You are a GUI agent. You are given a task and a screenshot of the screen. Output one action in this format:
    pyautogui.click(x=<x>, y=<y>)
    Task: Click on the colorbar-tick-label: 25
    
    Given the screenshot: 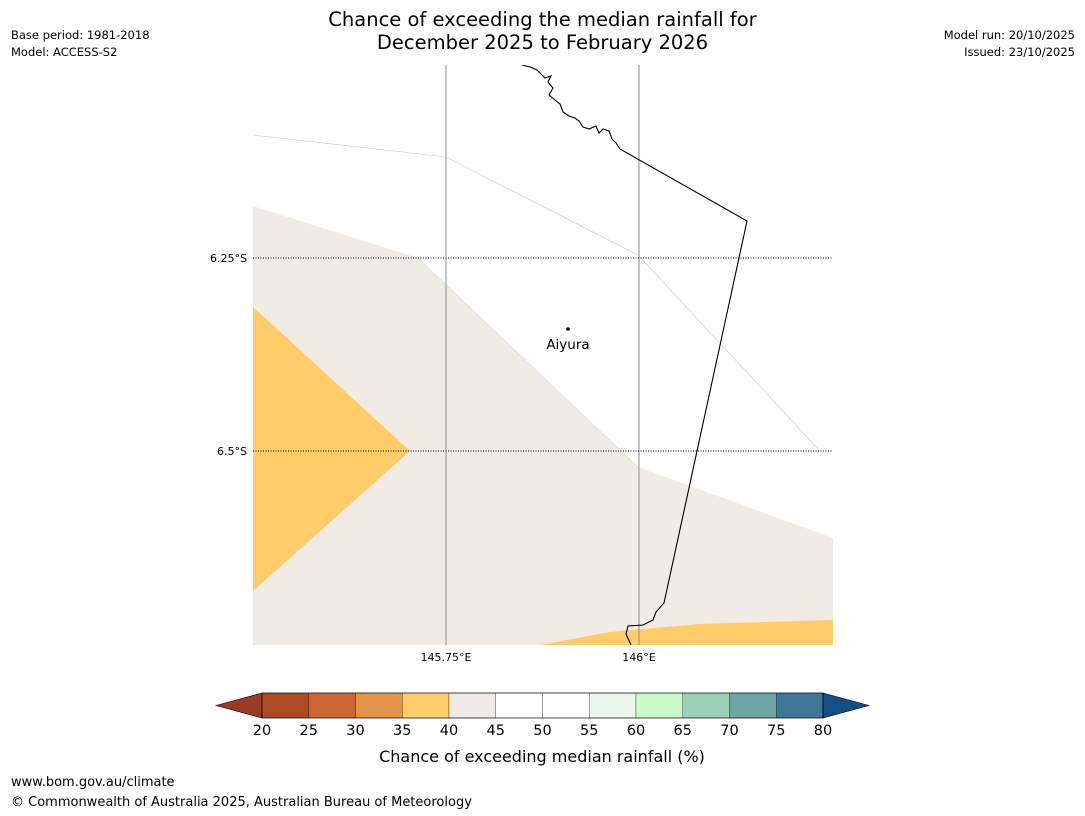 What is the action you would take?
    pyautogui.click(x=309, y=731)
    